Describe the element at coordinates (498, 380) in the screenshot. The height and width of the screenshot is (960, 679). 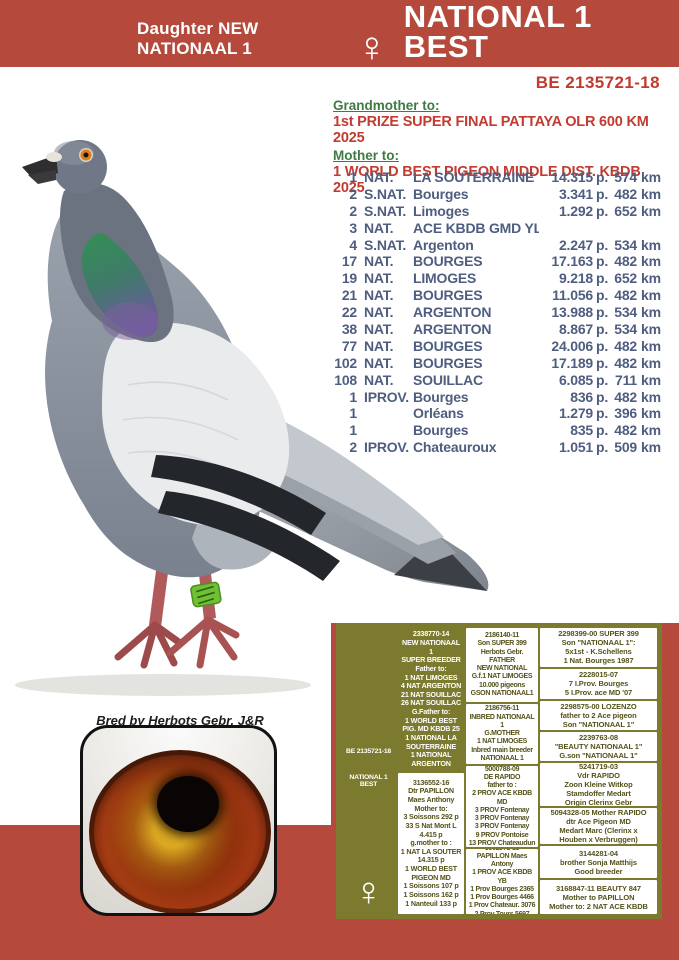
I see `result-row: 108 NAT. SOUILLAC 6.085 p. 711 km` at that location.